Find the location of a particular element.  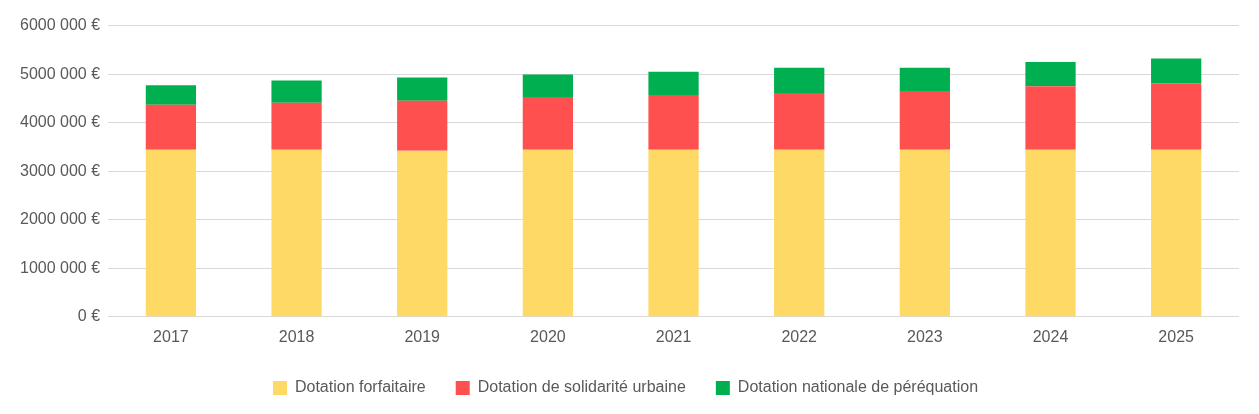

x-tick-label: 2020 is located at coordinates (548, 336).